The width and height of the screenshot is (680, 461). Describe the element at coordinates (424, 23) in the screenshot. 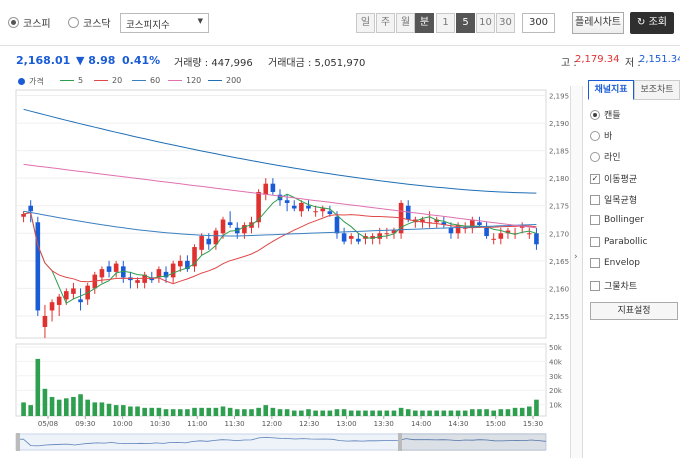

I see `period-button-minute: 분` at that location.